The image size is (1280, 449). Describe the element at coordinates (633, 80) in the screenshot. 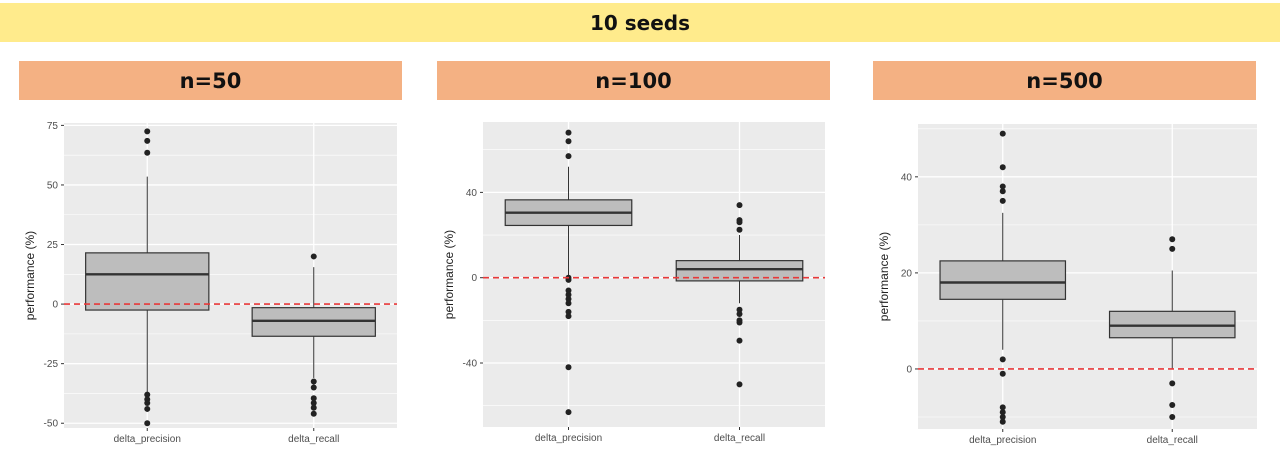

I see `panel-header-n100: n=100` at that location.